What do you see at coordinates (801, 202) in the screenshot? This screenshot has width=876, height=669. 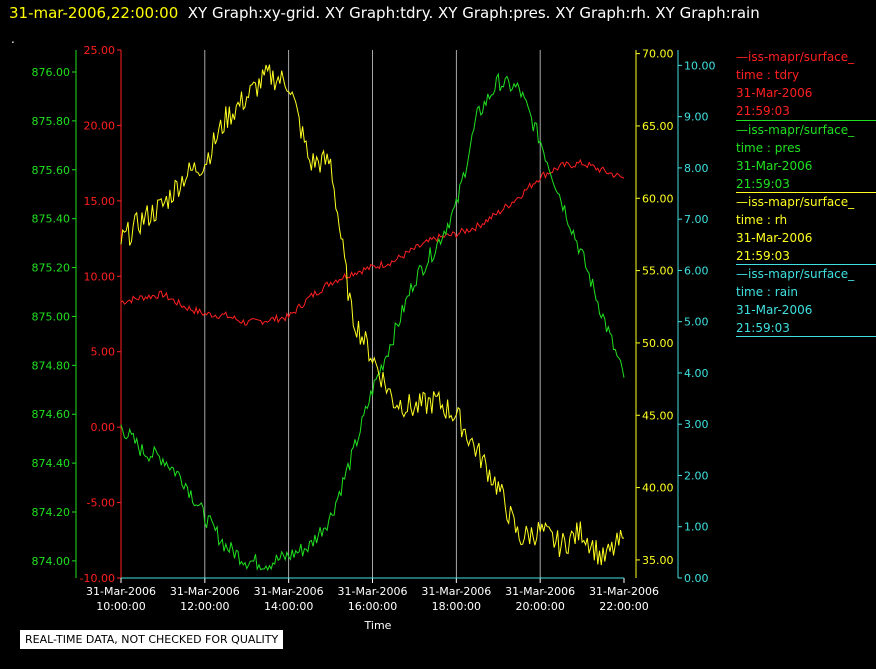 I see `legend-source-rh: iss-mapr/surface_` at bounding box center [801, 202].